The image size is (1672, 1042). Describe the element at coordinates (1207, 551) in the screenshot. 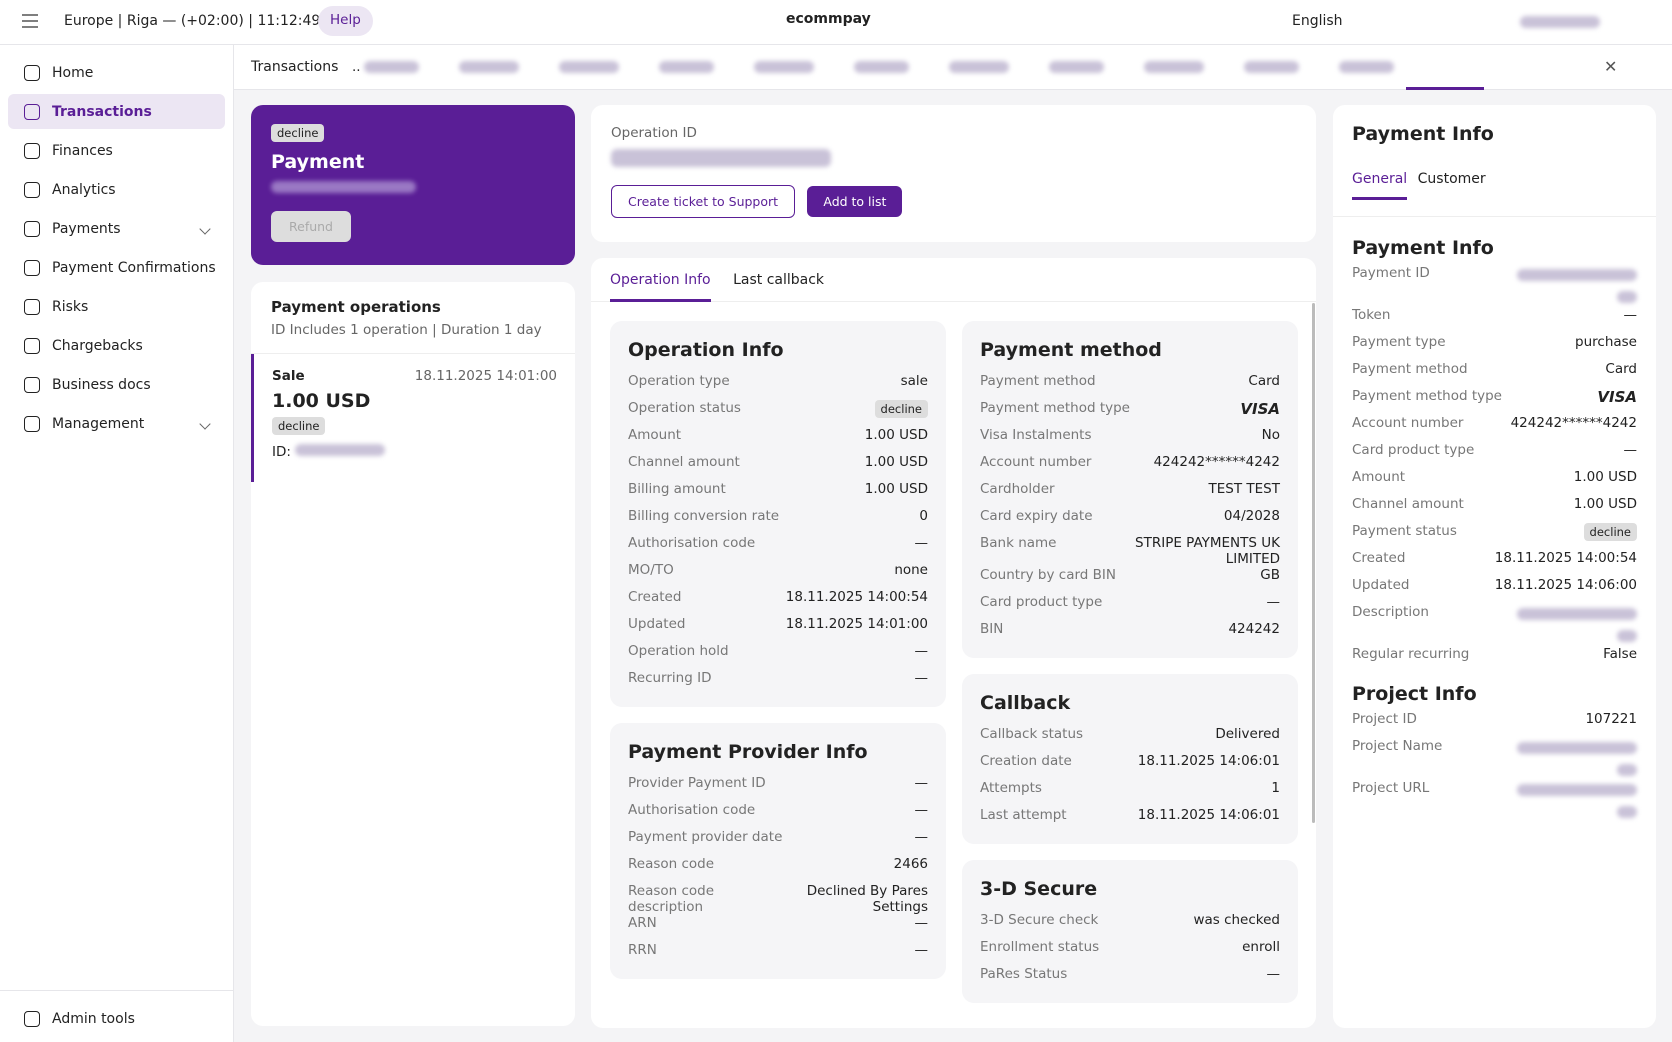

I see `row-value: STRIPE PAYMENTS UK LIMITED` at that location.